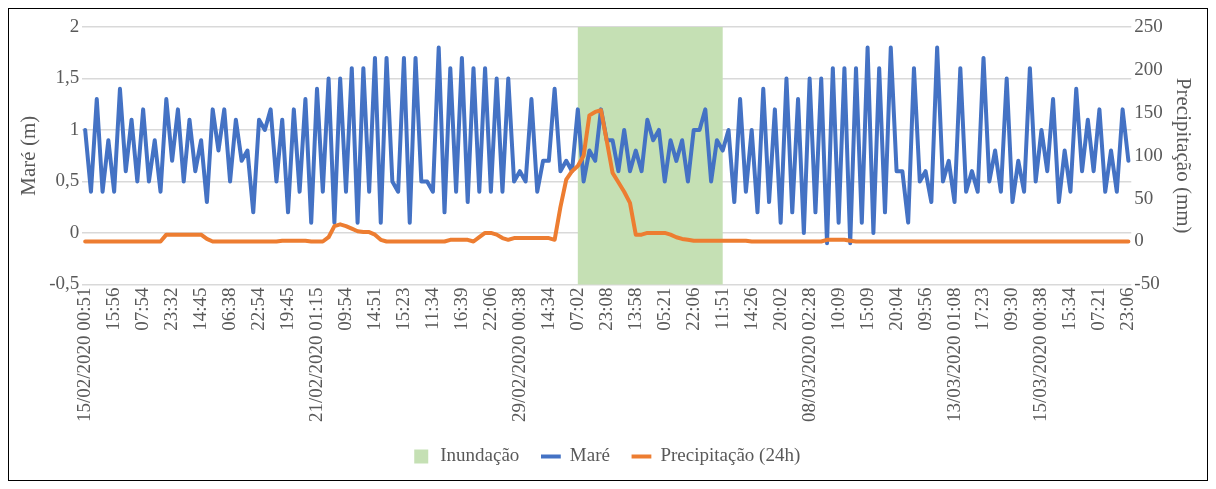 Image resolution: width=1216 pixels, height=489 pixels. Describe the element at coordinates (67, 77) in the screenshot. I see `y-tick-label: 1,5` at that location.